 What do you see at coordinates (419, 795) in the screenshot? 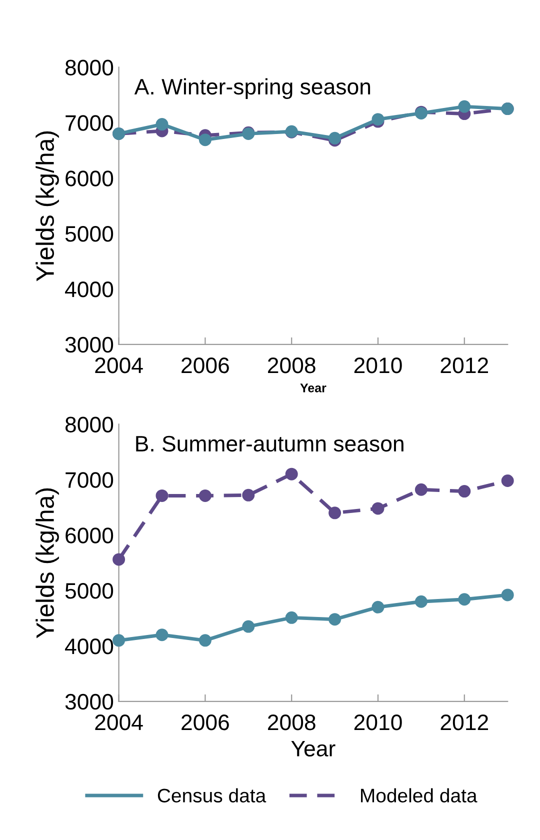
I see `legend-label: Modeled data` at bounding box center [419, 795].